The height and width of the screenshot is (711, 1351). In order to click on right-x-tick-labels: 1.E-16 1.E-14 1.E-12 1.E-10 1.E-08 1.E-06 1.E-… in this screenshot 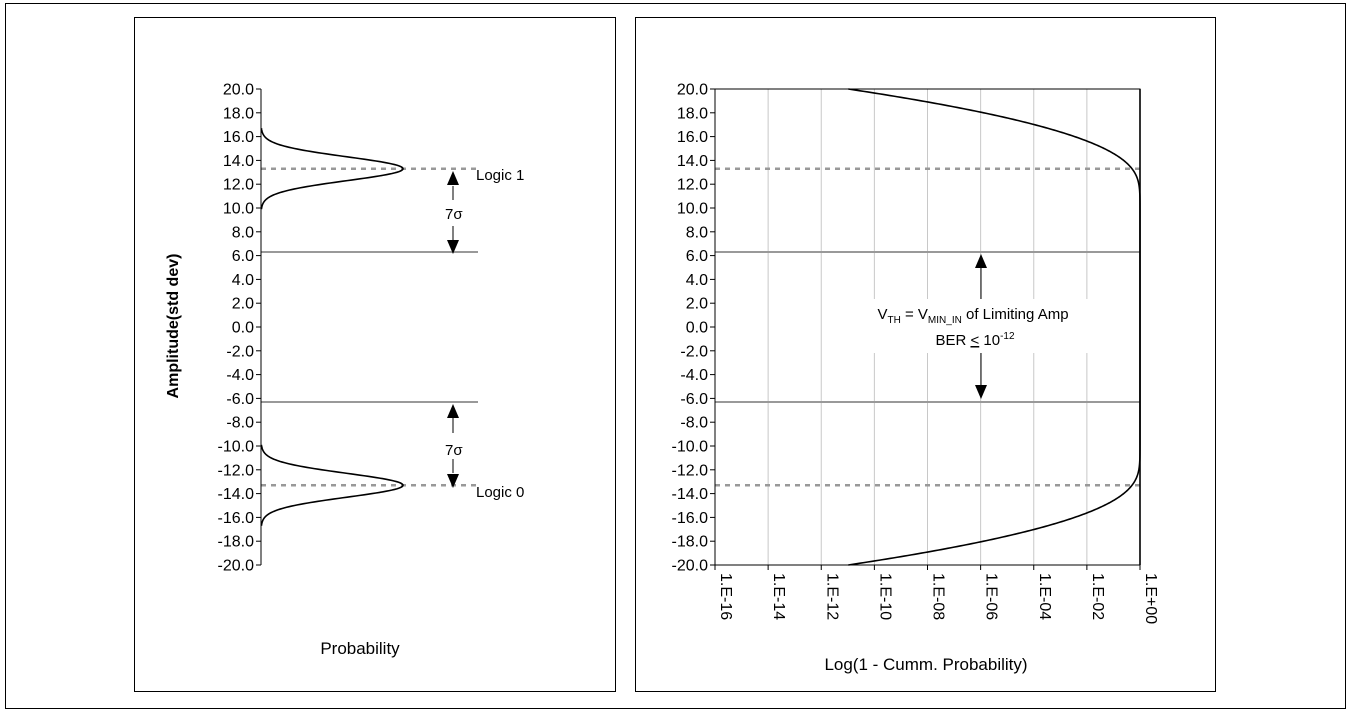, I will do `click(936, 594)`.